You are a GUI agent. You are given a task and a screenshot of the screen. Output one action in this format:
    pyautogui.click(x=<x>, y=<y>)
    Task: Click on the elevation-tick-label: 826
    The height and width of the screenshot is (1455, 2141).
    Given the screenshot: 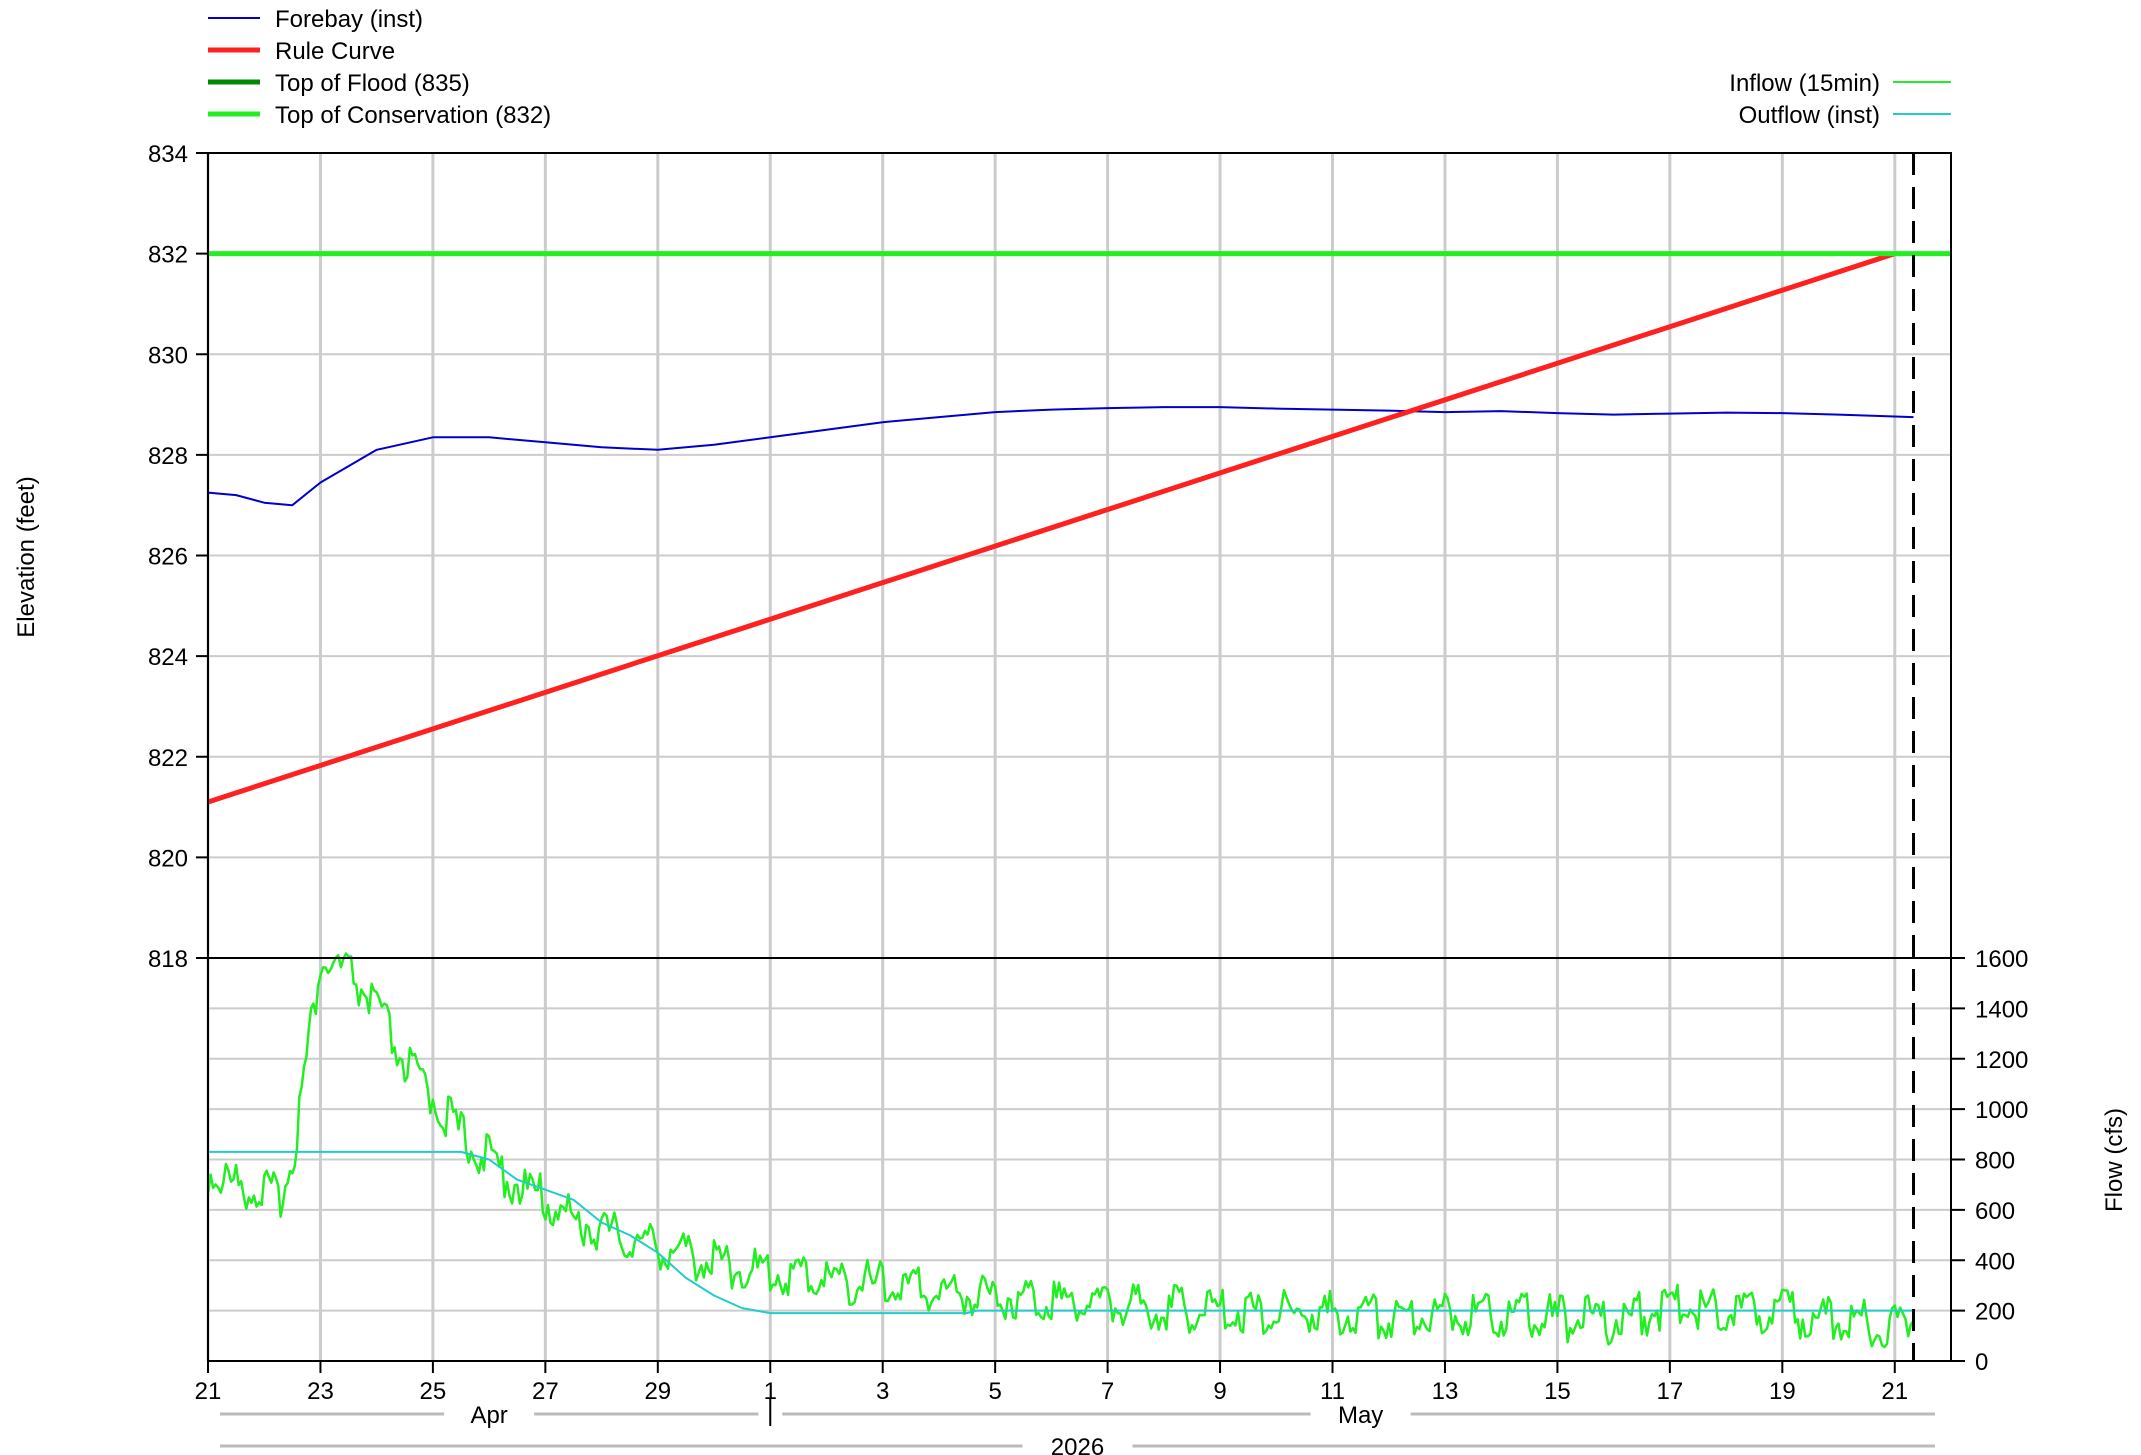 What is the action you would take?
    pyautogui.click(x=168, y=557)
    